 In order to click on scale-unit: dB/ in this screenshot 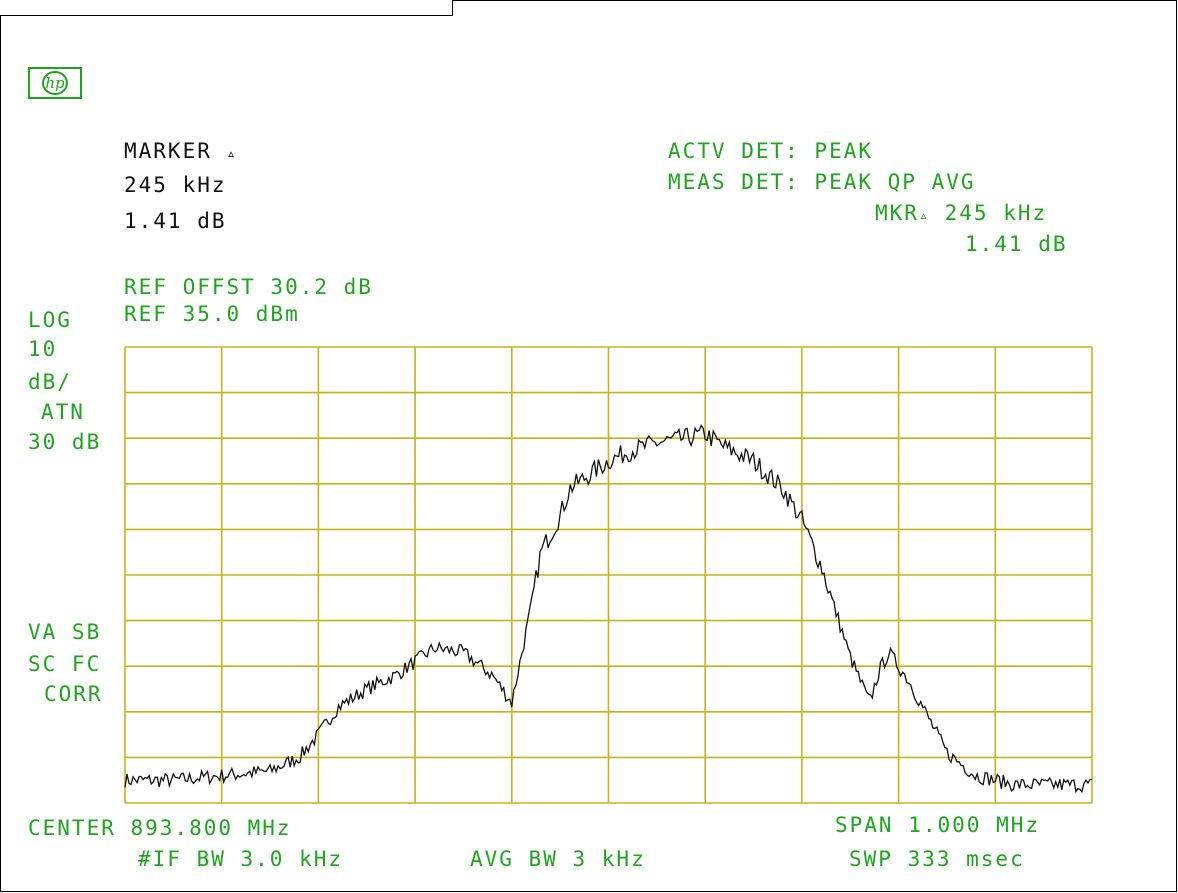, I will do `click(50, 382)`.